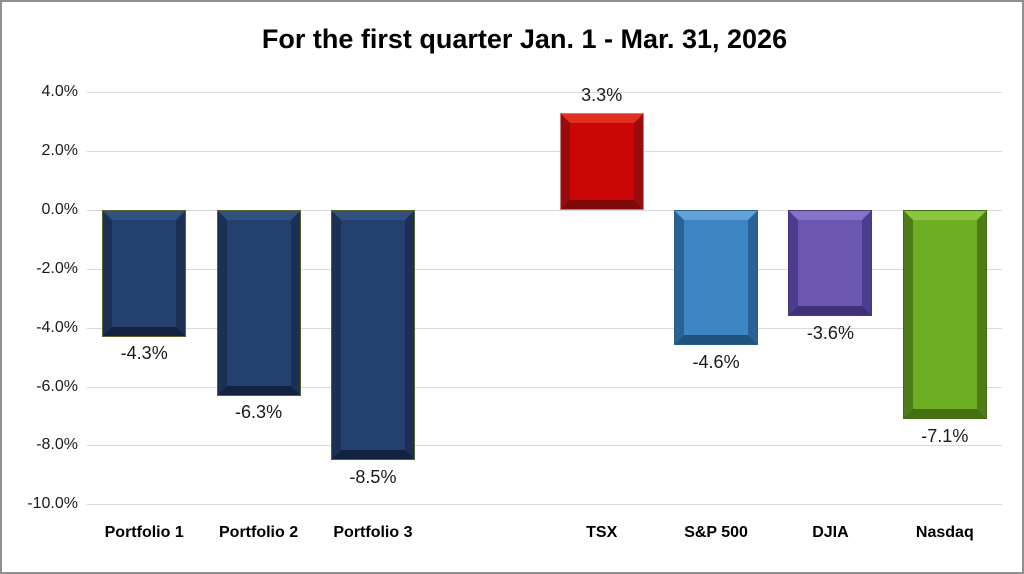 The height and width of the screenshot is (574, 1024). What do you see at coordinates (830, 333) in the screenshot?
I see `bar-data-label: -3.6%` at bounding box center [830, 333].